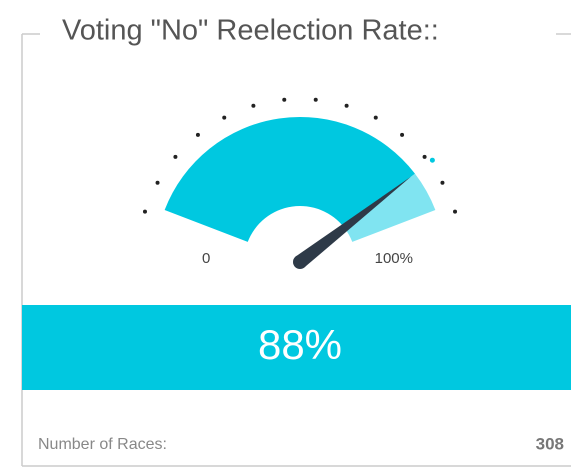  What do you see at coordinates (550, 443) in the screenshot?
I see `footer-value: 308` at bounding box center [550, 443].